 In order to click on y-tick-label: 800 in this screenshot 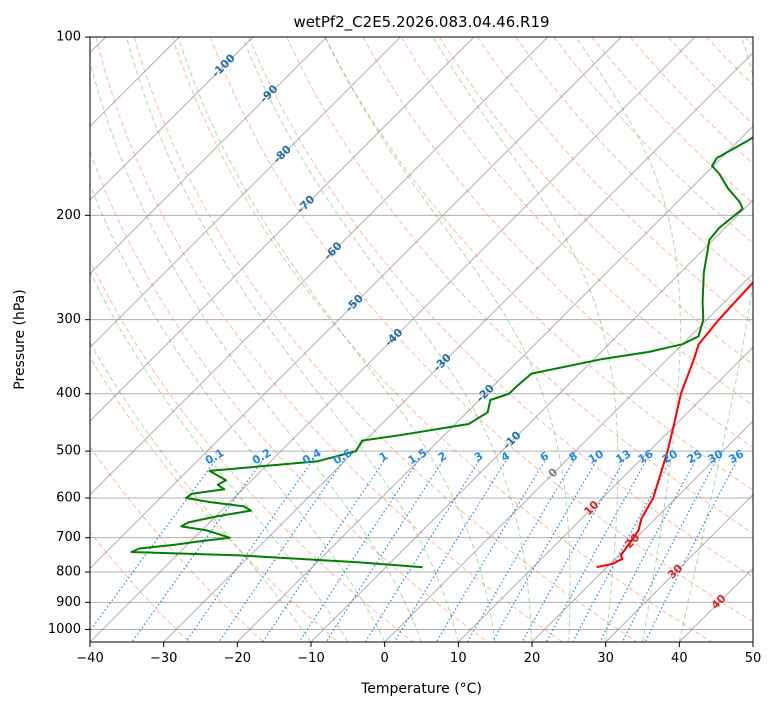, I will do `click(68, 572)`.